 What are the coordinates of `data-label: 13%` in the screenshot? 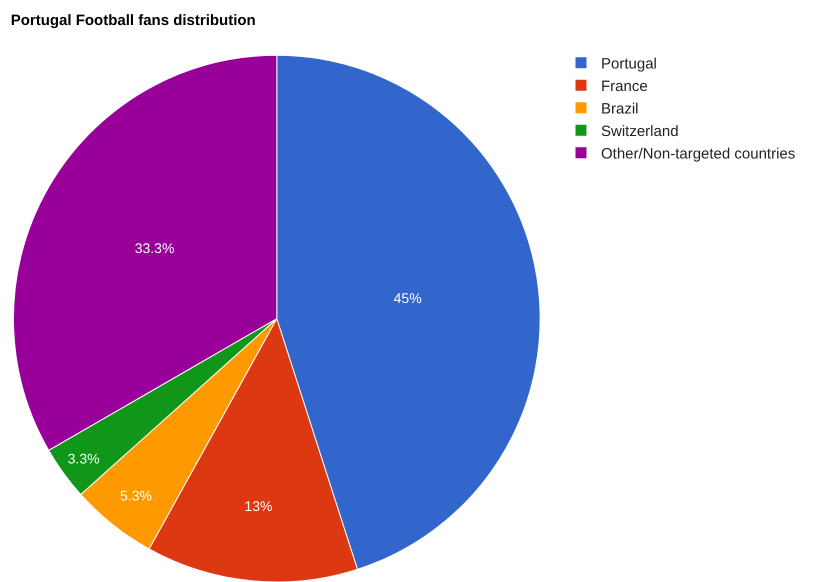 It's located at (258, 506).